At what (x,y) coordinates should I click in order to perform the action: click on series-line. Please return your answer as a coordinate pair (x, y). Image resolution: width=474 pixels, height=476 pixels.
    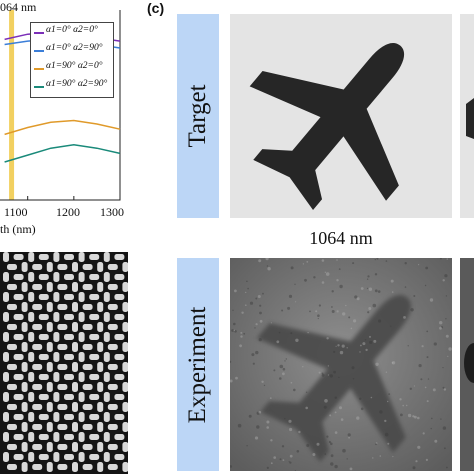
    Looking at the image, I should click on (62, 127).